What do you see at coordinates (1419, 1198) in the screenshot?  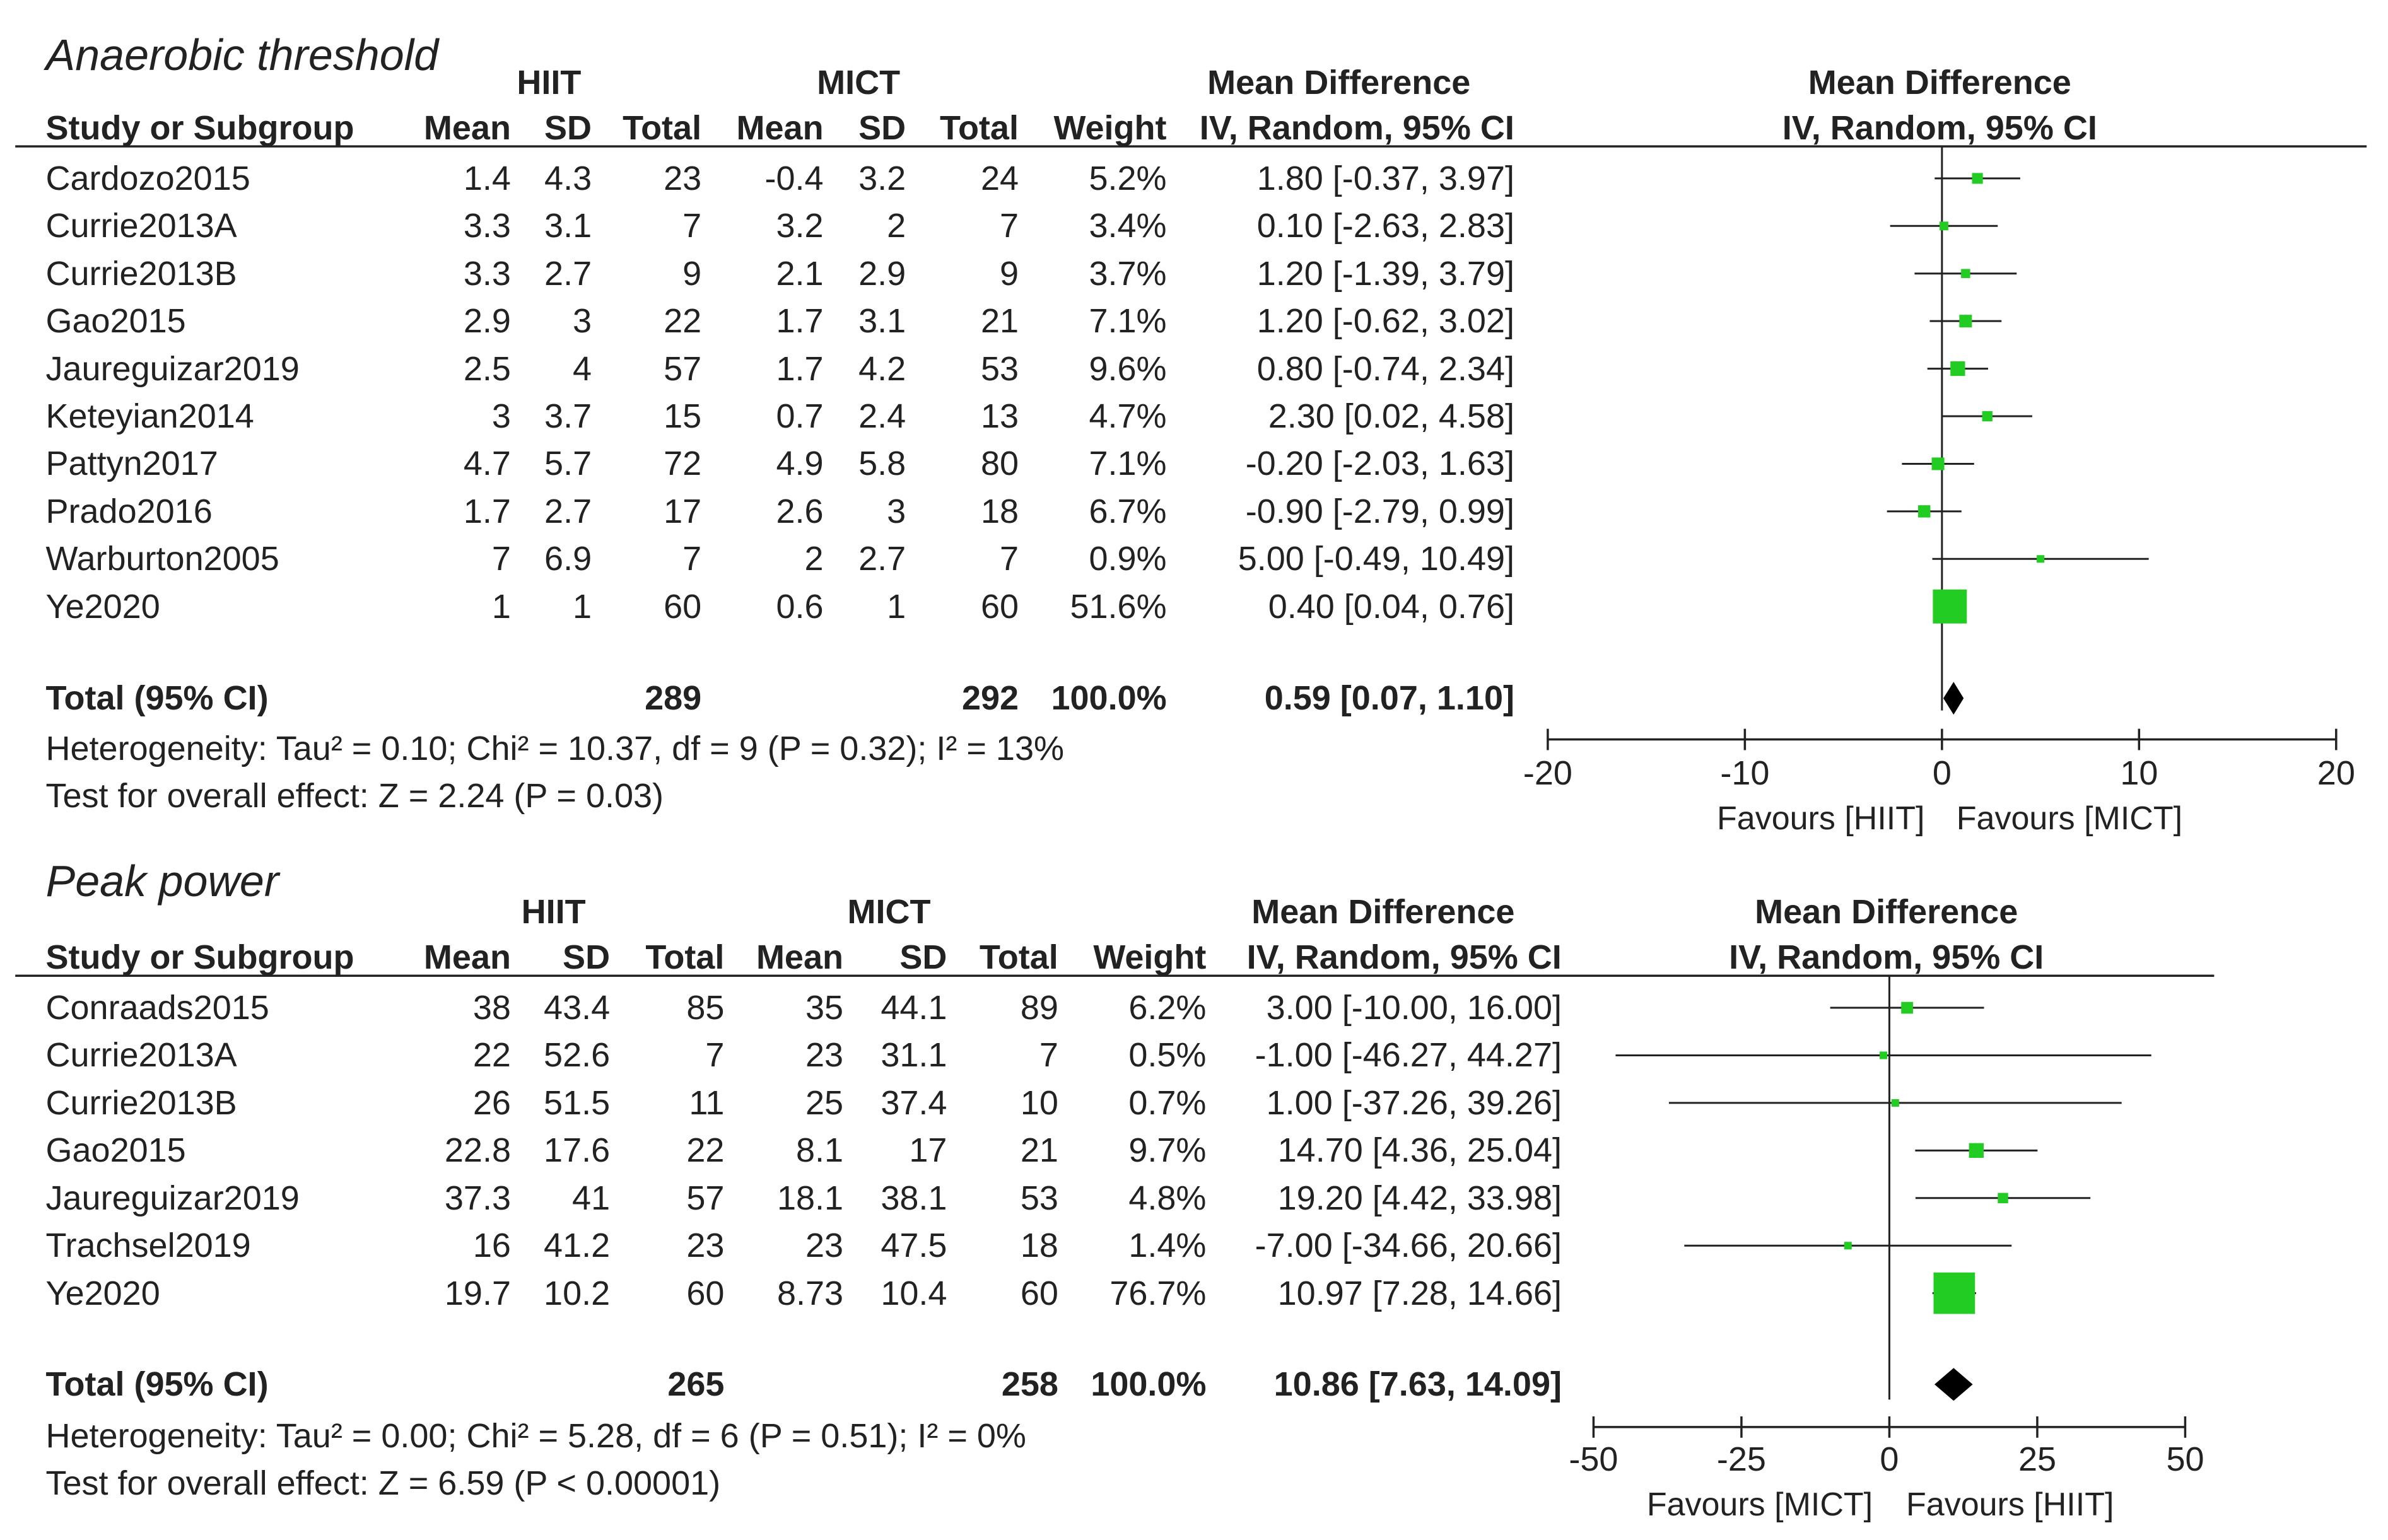 I see `pp-study-ci: 19.20 [4.42, 33.98]` at bounding box center [1419, 1198].